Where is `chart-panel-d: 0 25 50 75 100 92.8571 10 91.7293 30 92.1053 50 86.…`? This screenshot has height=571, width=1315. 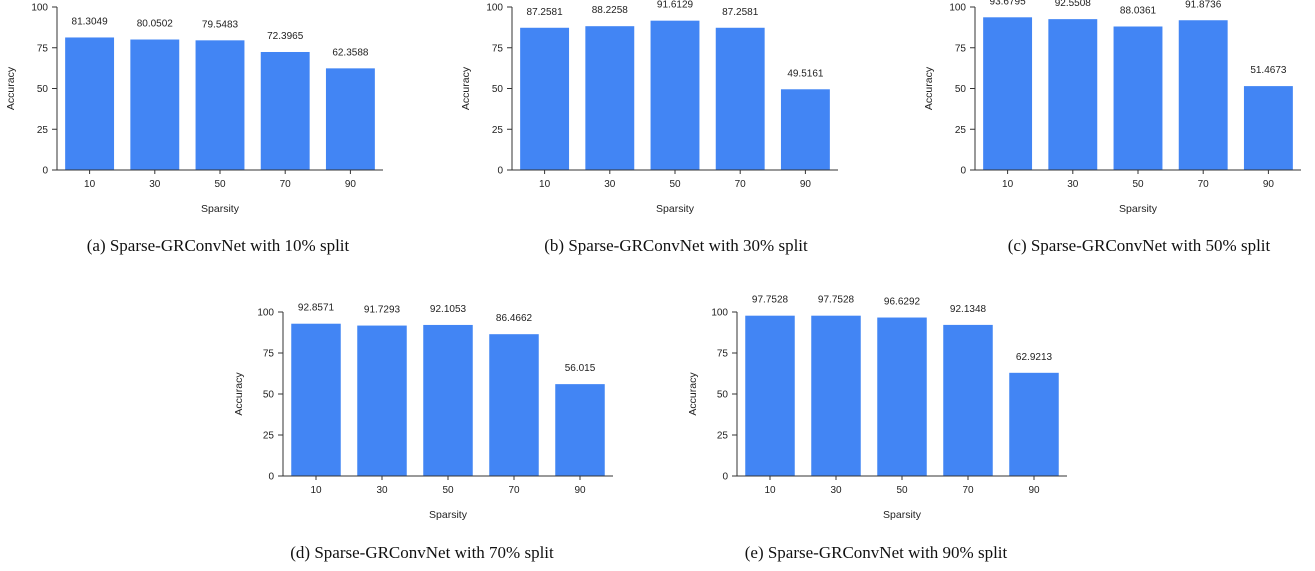
chart-panel-d: 0 25 50 75 100 92.8571 10 91.7293 30 92.1053 50 86.… is located at coordinates (428, 415).